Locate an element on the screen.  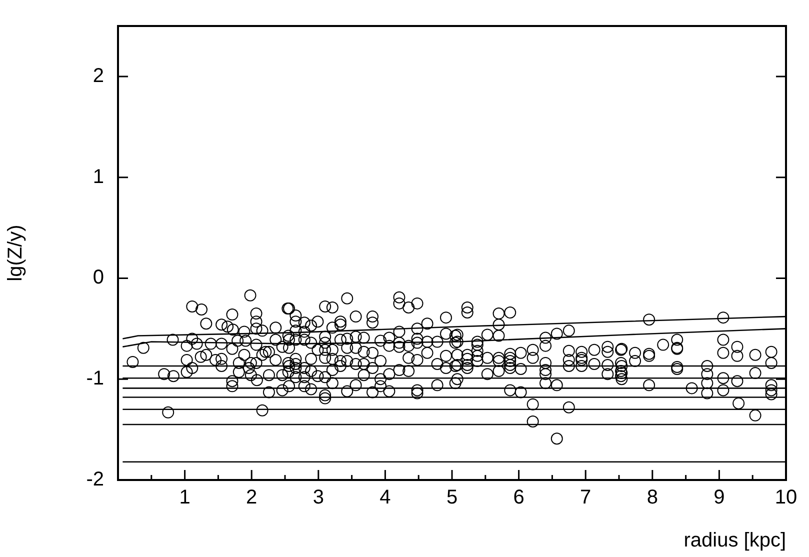
y-tick-label: 1 is located at coordinates (98, 177).